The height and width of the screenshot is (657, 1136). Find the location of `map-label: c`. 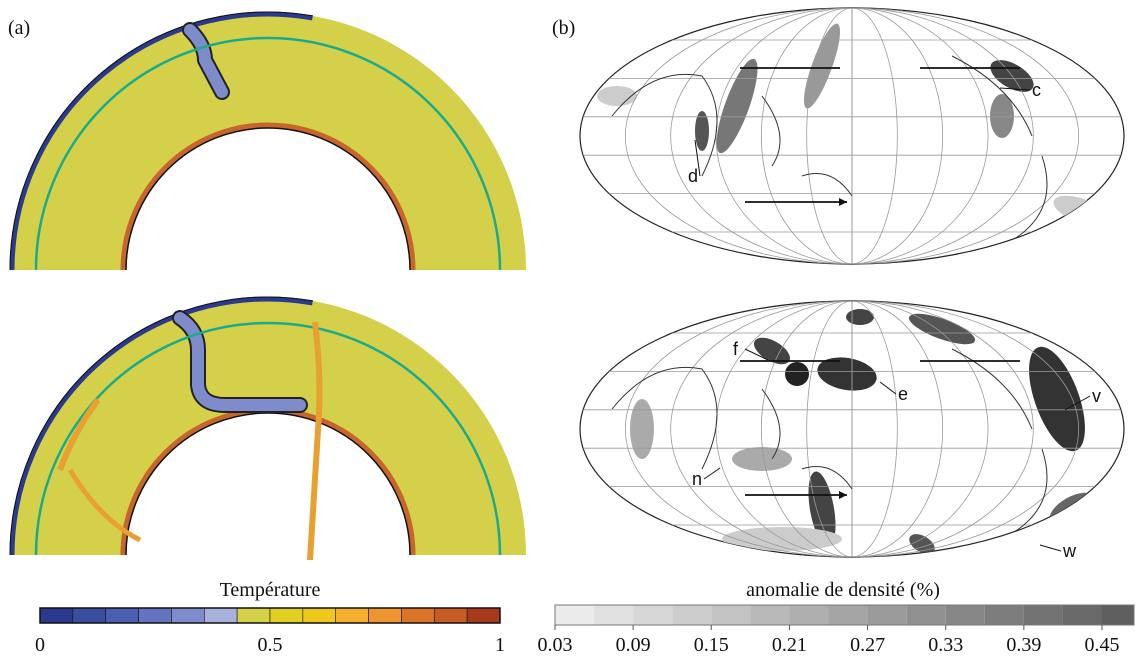

map-label: c is located at coordinates (1036, 90).